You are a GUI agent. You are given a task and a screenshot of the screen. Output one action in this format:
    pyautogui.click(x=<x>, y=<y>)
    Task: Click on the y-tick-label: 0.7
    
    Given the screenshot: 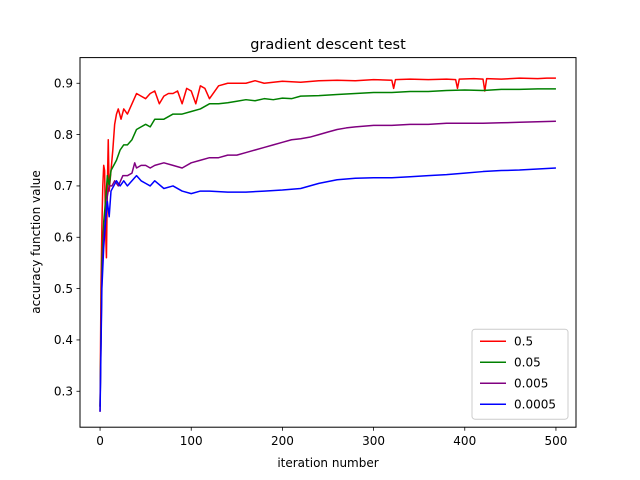 What is the action you would take?
    pyautogui.click(x=63, y=186)
    